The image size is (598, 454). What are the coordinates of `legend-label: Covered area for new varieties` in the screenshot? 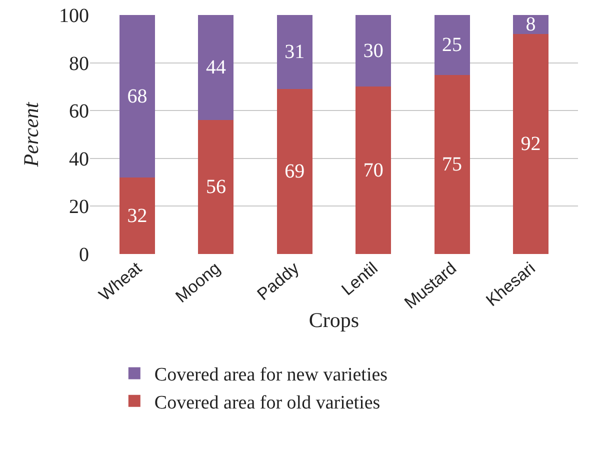 It's located at (271, 375).